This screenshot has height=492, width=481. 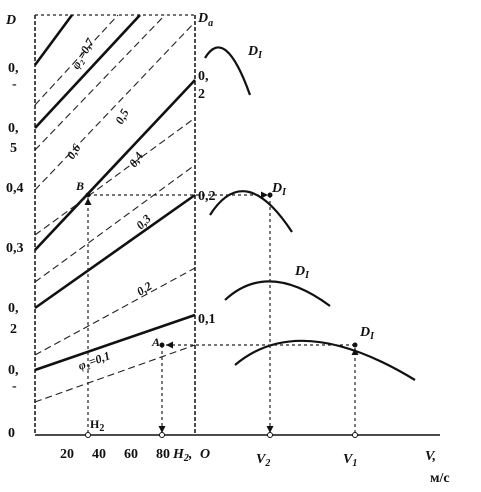 I want to click on tick-label: 5, so click(x=13, y=148).